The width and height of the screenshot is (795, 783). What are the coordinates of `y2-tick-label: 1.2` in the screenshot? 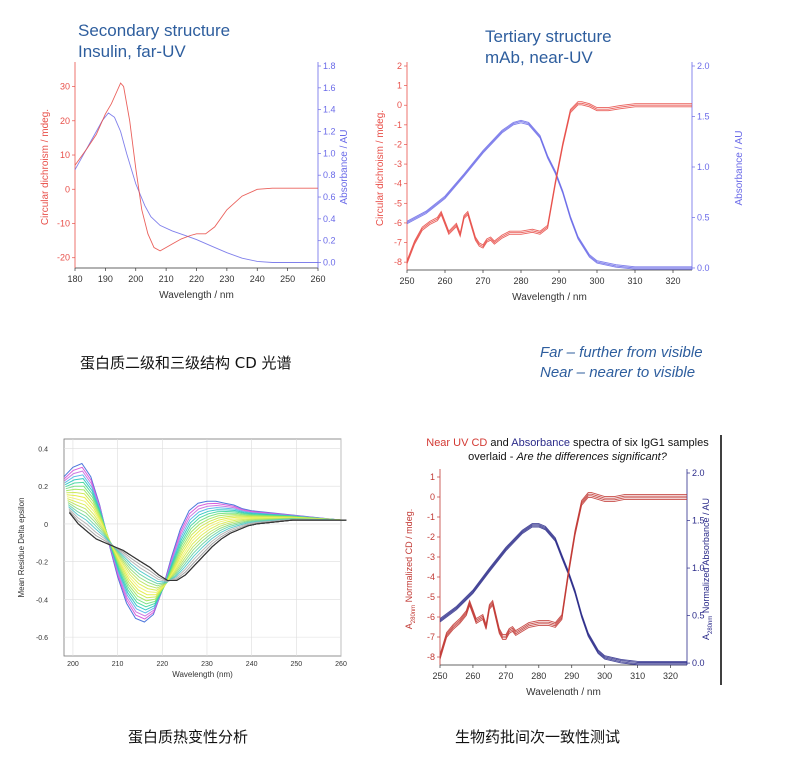 It's located at (329, 132).